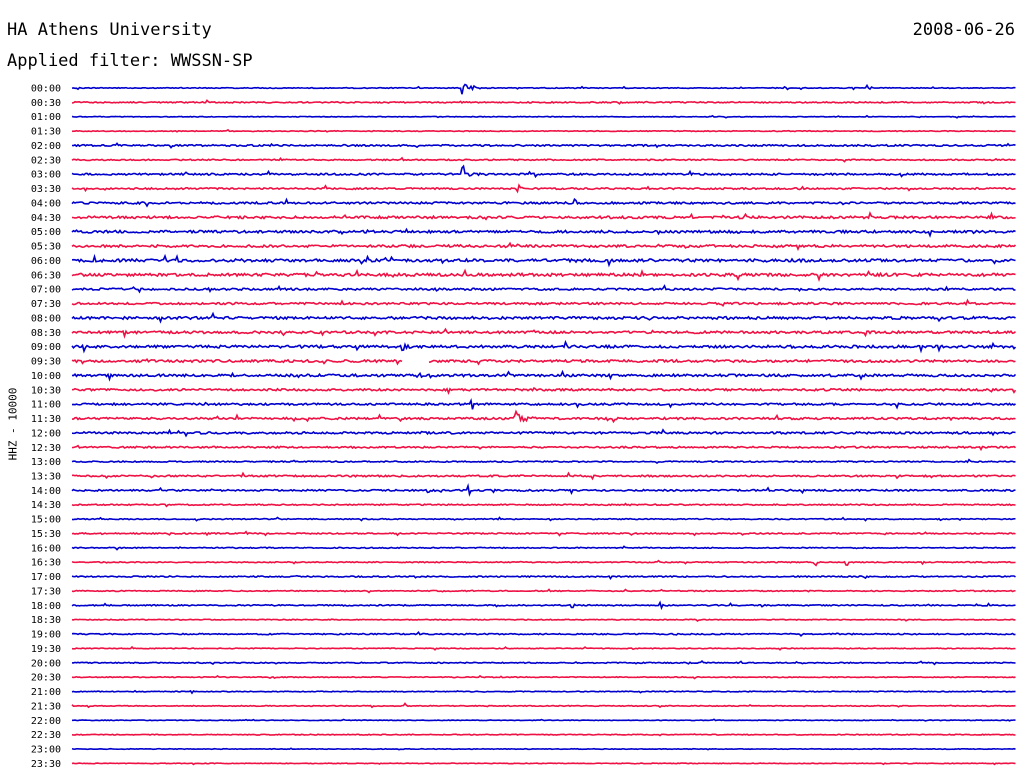  What do you see at coordinates (46, 405) in the screenshot?
I see `trace-time-label: 11:00` at bounding box center [46, 405].